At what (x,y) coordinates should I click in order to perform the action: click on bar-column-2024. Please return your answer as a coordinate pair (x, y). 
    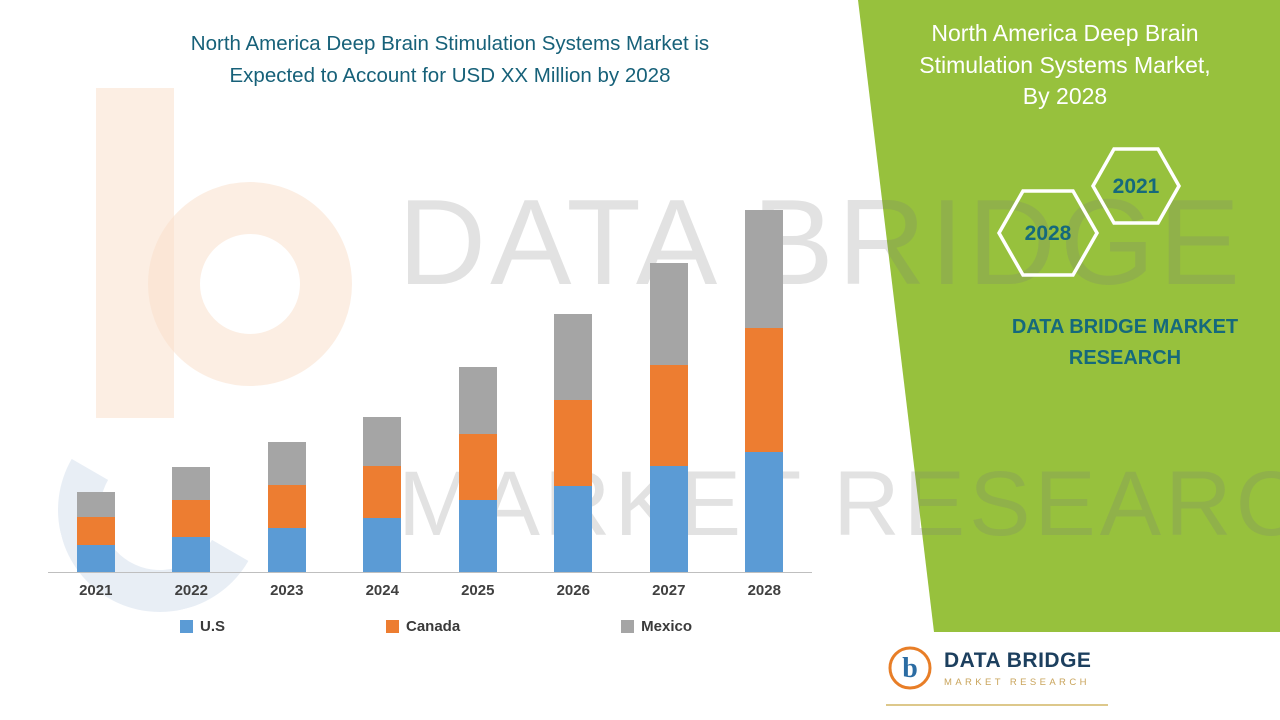
    Looking at the image, I should click on (383, 494).